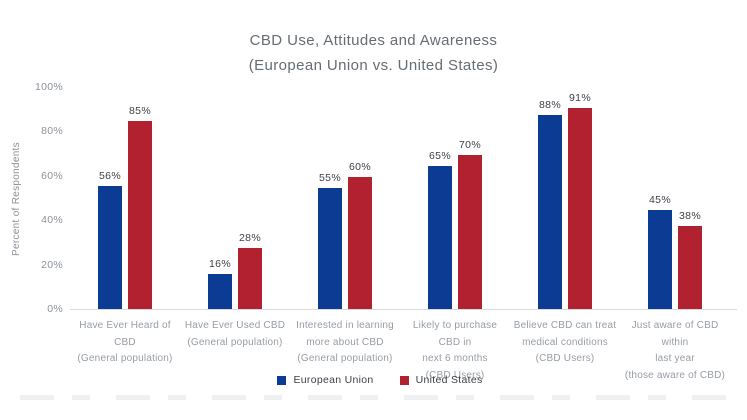 Image resolution: width=747 pixels, height=420 pixels. What do you see at coordinates (440, 155) in the screenshot?
I see `bar-value-label: 65%` at bounding box center [440, 155].